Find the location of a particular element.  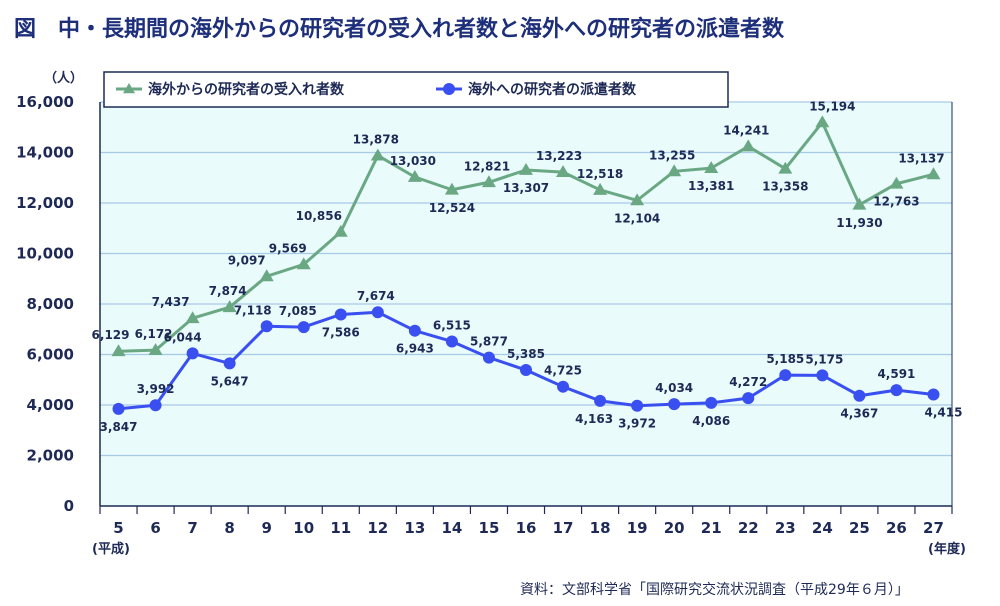

data-label: 9,569 is located at coordinates (288, 248).